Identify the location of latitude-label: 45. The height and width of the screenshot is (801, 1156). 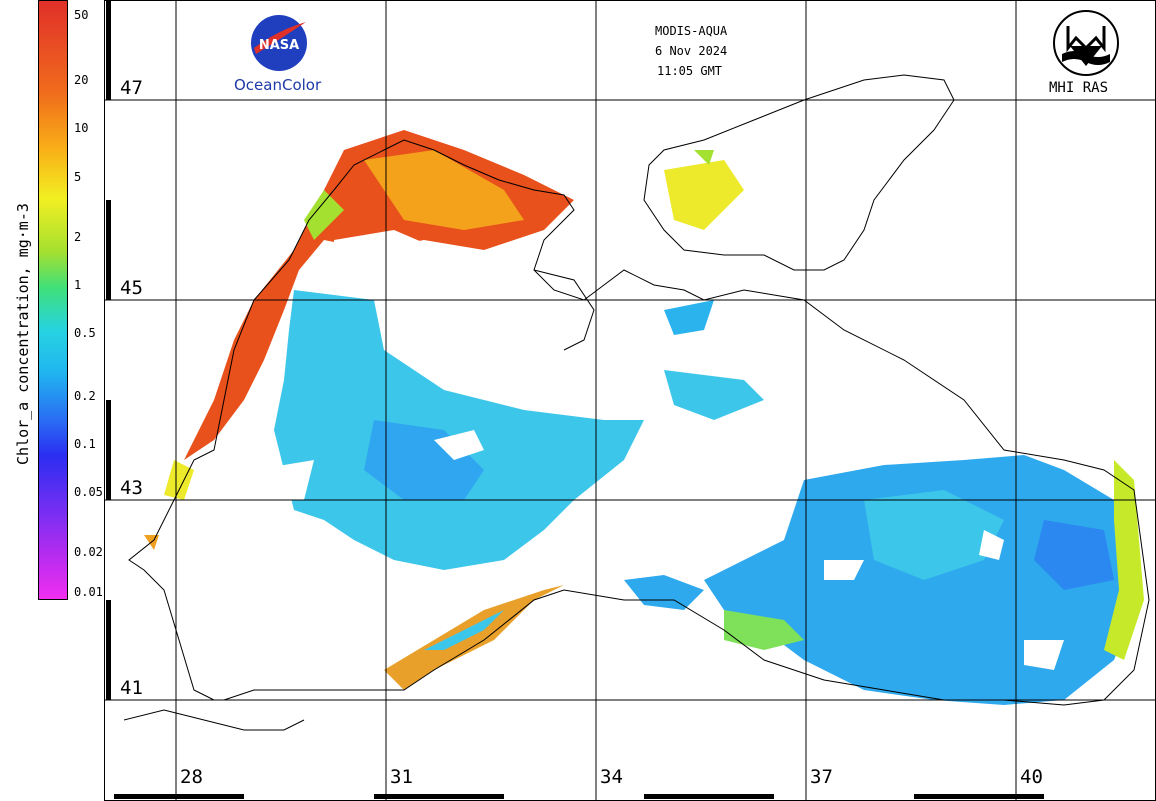
(131, 288).